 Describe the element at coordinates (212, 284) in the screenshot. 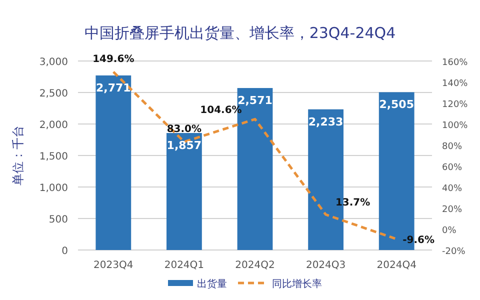

I see `legend-label: 出货量` at that location.